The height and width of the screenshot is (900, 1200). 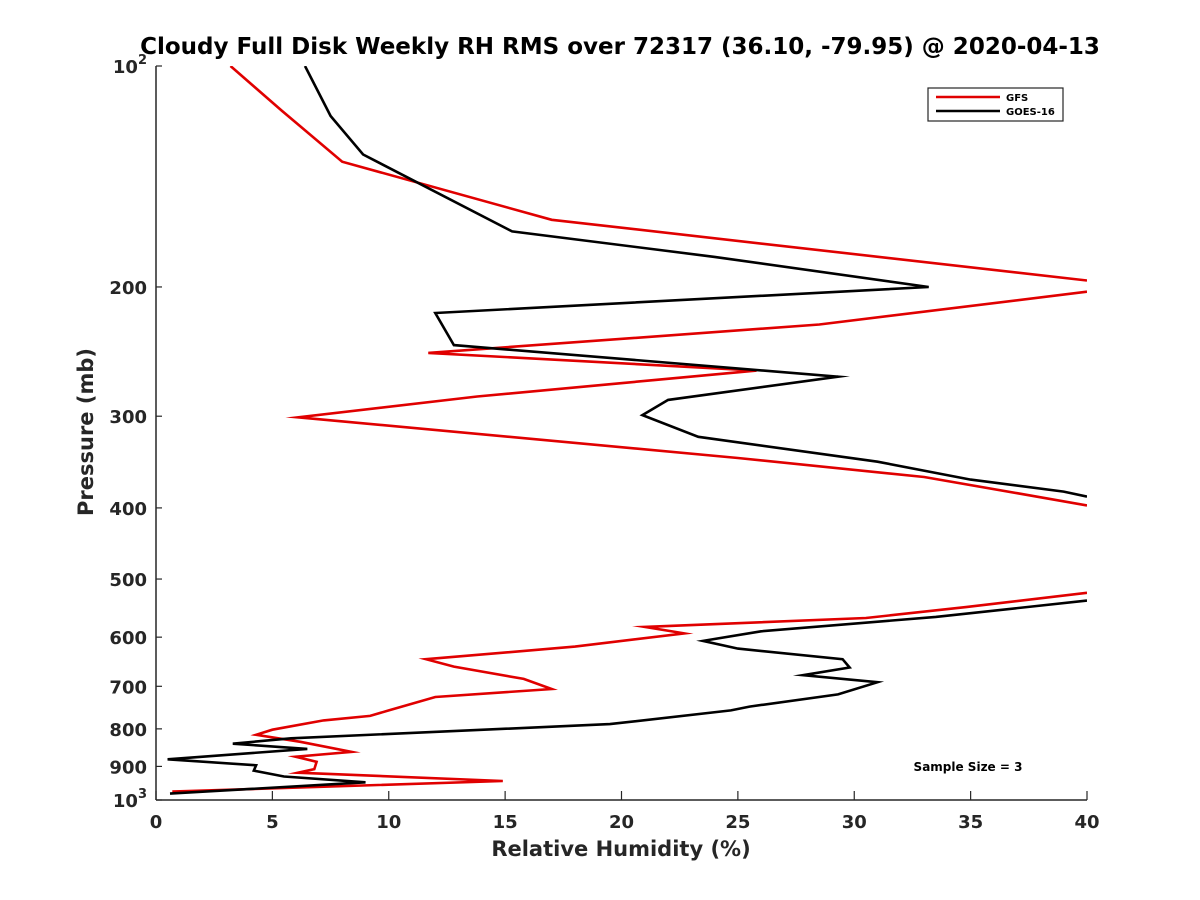 I want to click on x-tick-label: 35, so click(x=970, y=822).